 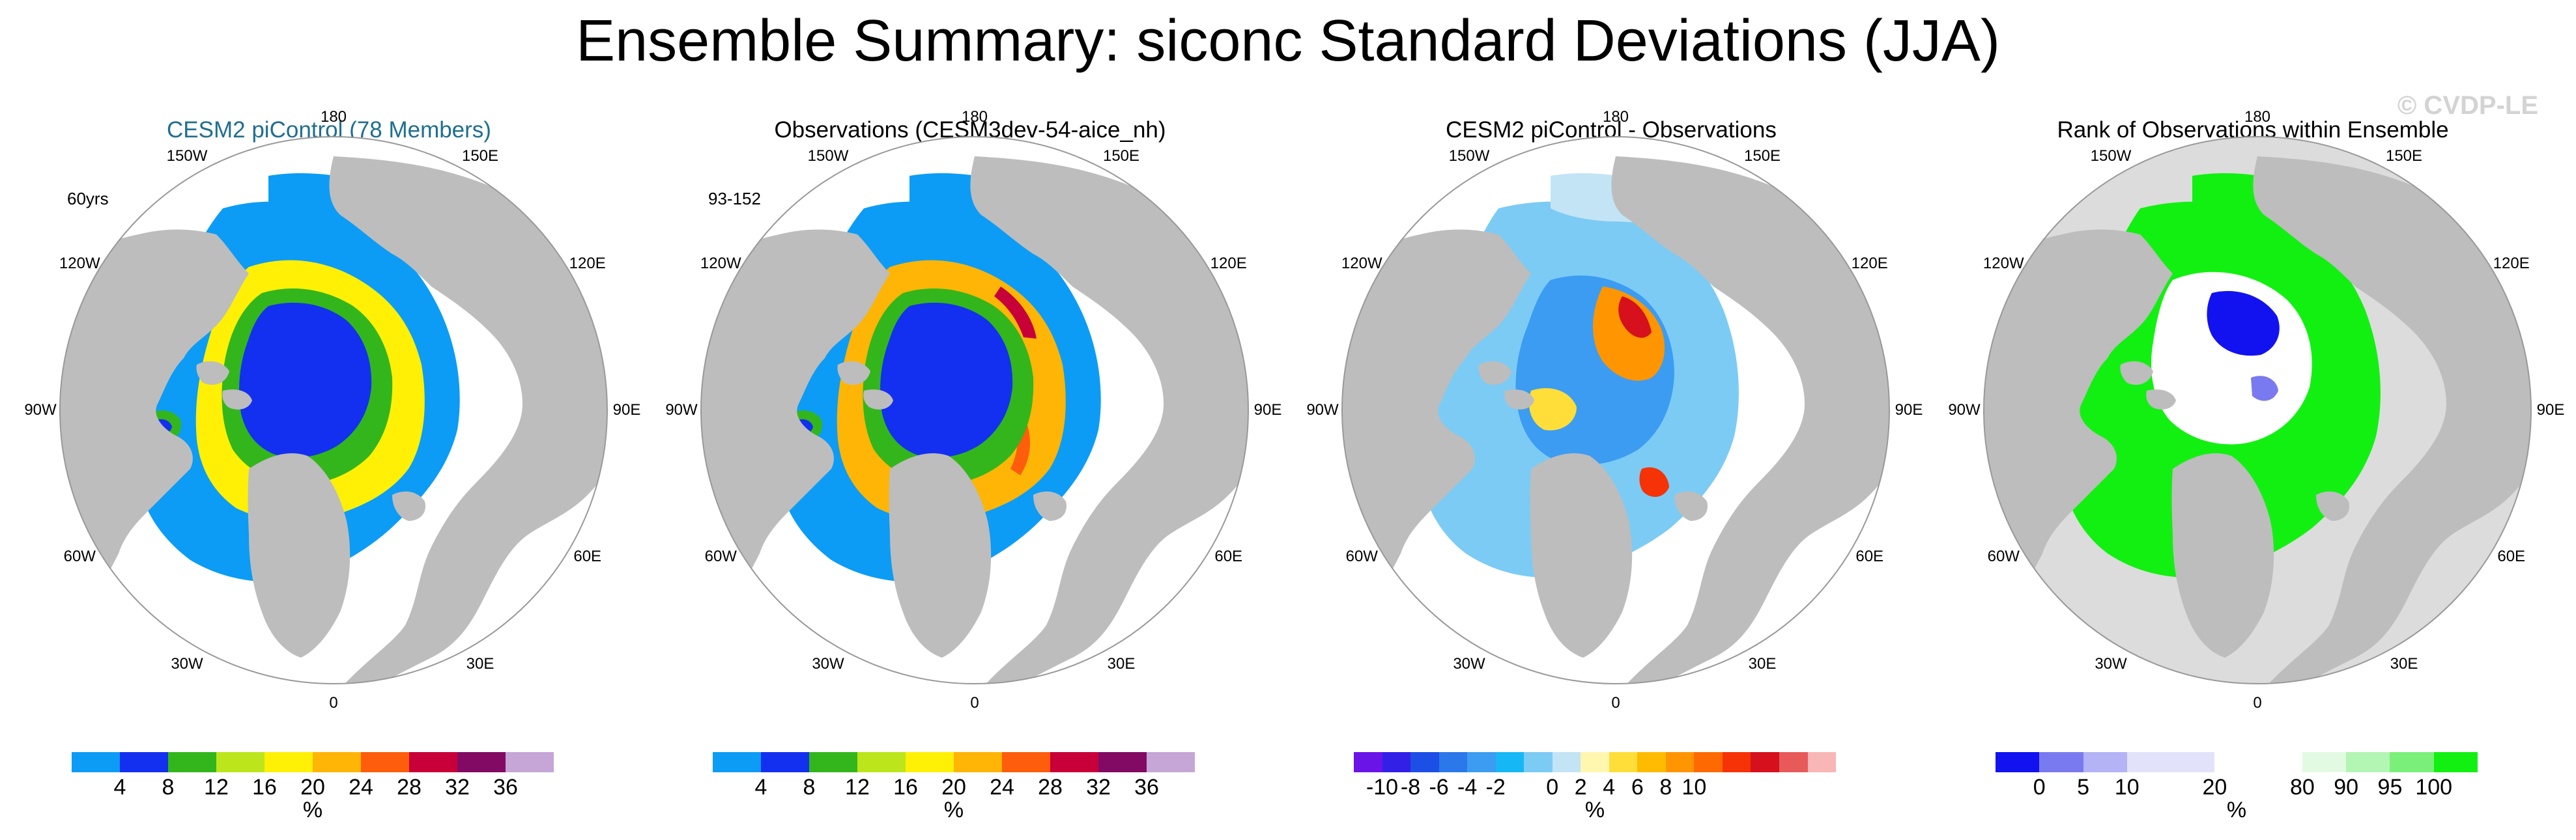 I want to click on colorbar-tick-label: 2, so click(x=1581, y=787).